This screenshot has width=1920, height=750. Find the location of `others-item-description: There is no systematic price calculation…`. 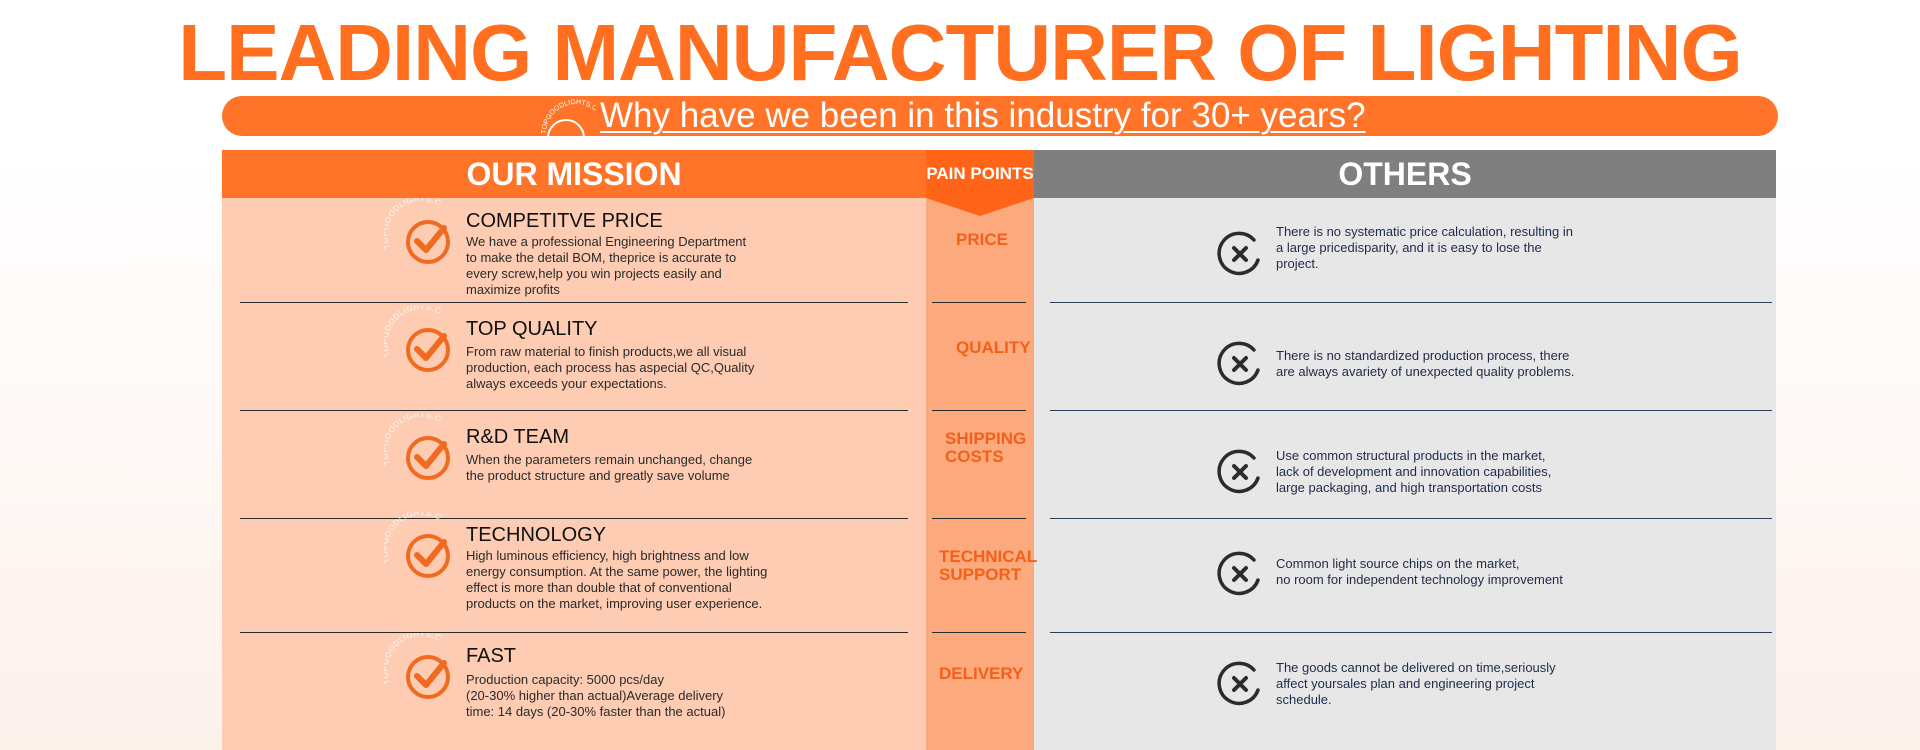

others-item-description: There is no systematic price calculation… is located at coordinates (1424, 247).